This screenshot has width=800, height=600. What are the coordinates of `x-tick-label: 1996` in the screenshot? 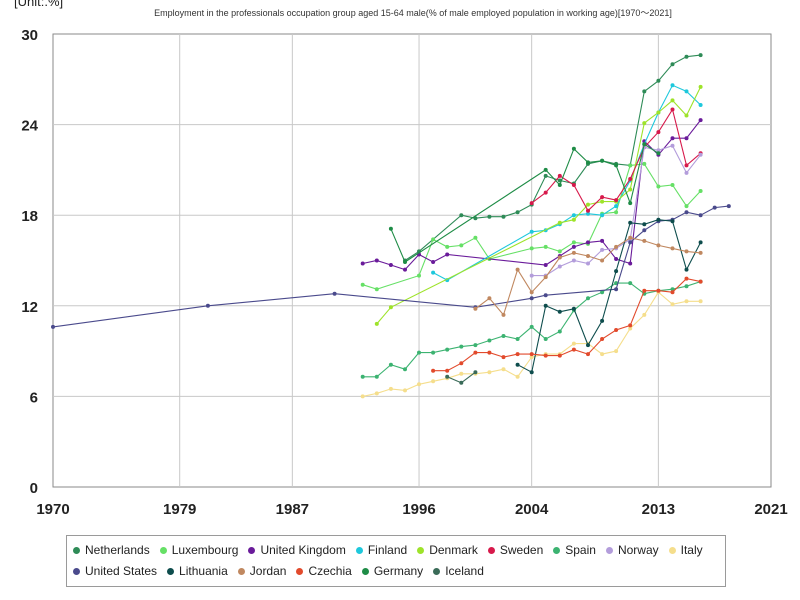 It's located at (418, 509).